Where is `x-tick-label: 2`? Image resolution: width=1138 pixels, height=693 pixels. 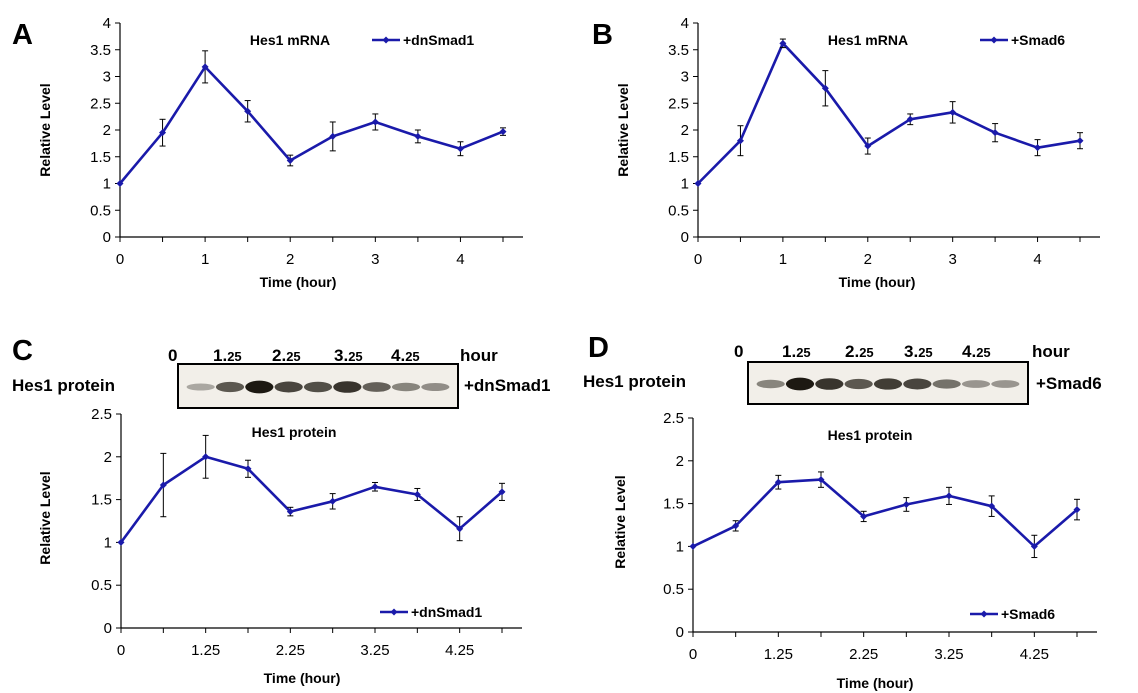 x-tick-label: 2 is located at coordinates (868, 259).